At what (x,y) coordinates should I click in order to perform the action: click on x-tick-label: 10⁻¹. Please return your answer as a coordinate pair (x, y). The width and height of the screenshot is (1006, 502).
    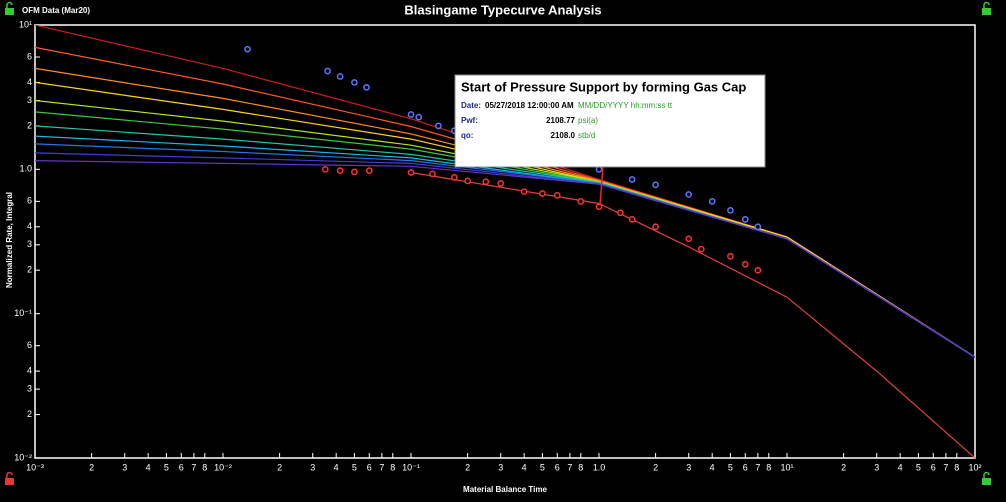
    Looking at the image, I should click on (411, 467).